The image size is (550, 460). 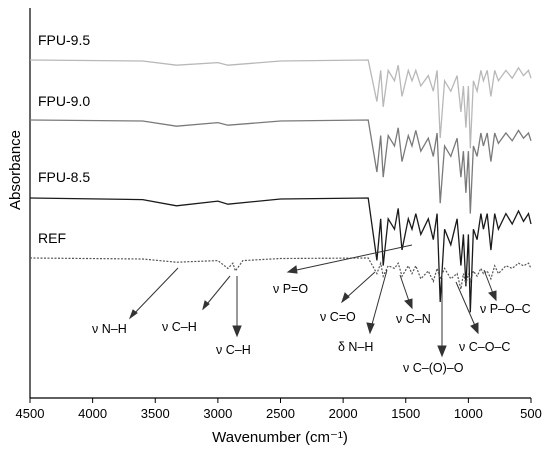 What do you see at coordinates (280, 413) in the screenshot?
I see `x-tick-label-2500: 2500` at bounding box center [280, 413].